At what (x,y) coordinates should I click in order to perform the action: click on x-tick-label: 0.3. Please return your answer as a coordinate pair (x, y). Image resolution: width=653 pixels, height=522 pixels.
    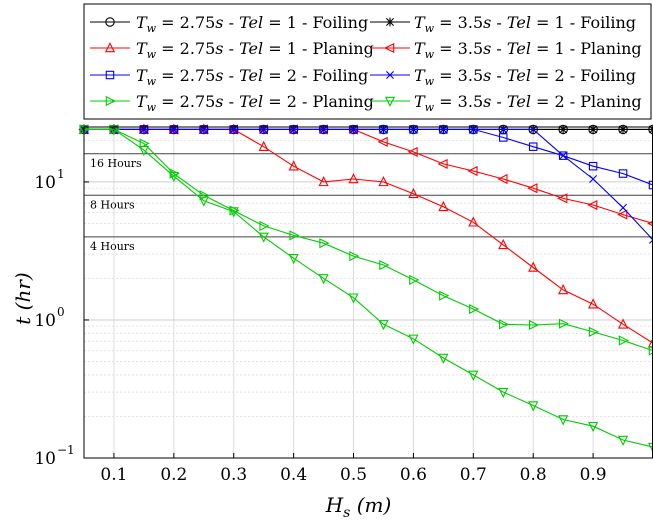
    Looking at the image, I should click on (233, 475).